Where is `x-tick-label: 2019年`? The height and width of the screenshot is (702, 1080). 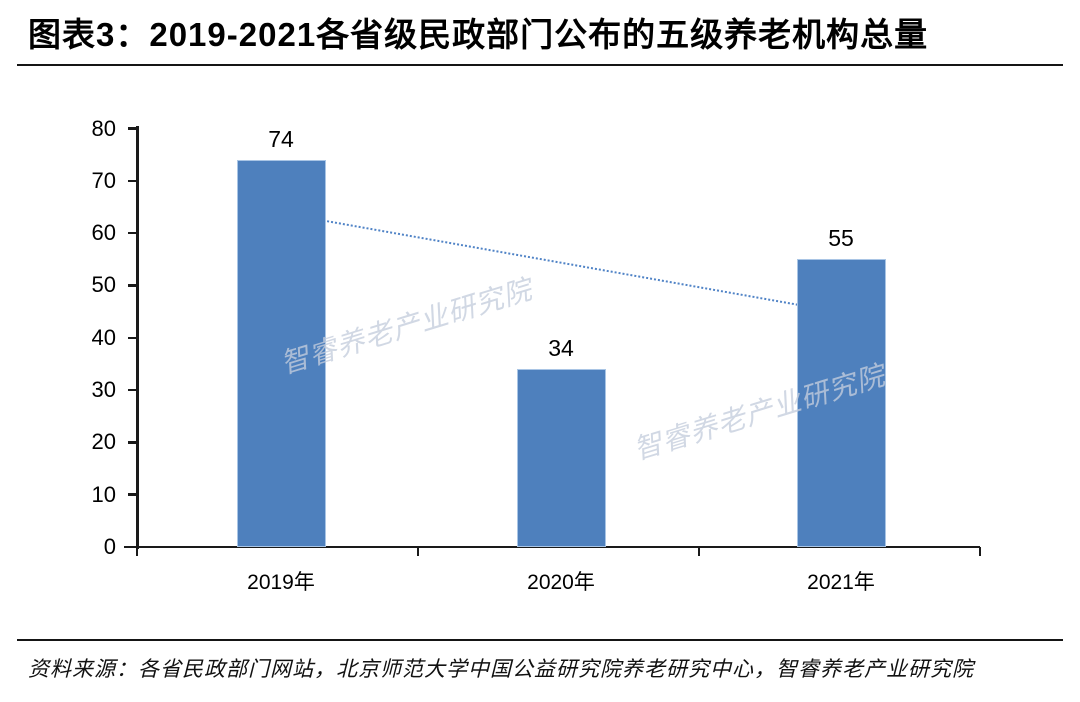
x-tick-label: 2019年 is located at coordinates (281, 582).